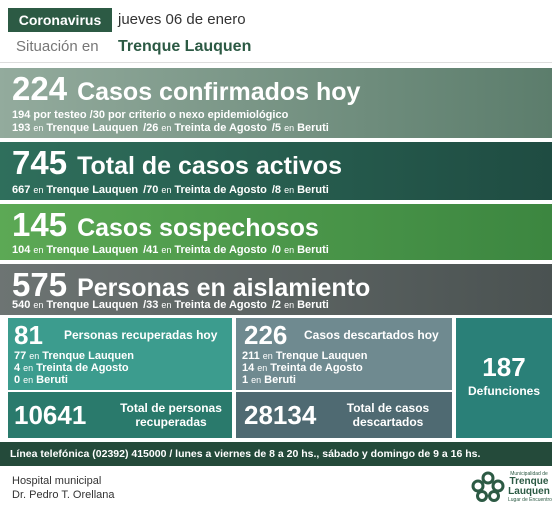 The height and width of the screenshot is (507, 552). What do you see at coordinates (371, 335) in the screenshot?
I see `discarded-today-label: Casos descartados hoy` at bounding box center [371, 335].